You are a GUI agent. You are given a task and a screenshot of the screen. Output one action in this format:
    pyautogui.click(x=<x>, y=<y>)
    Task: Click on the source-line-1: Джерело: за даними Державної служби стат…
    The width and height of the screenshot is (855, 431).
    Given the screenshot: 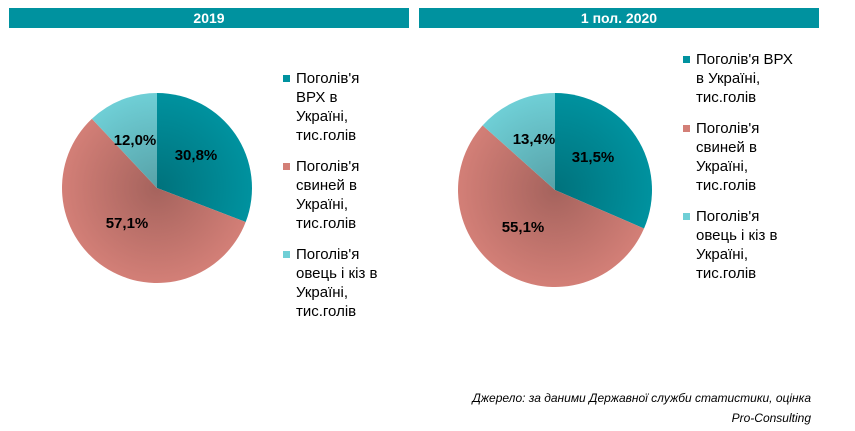 What is the action you would take?
    pyautogui.click(x=641, y=398)
    